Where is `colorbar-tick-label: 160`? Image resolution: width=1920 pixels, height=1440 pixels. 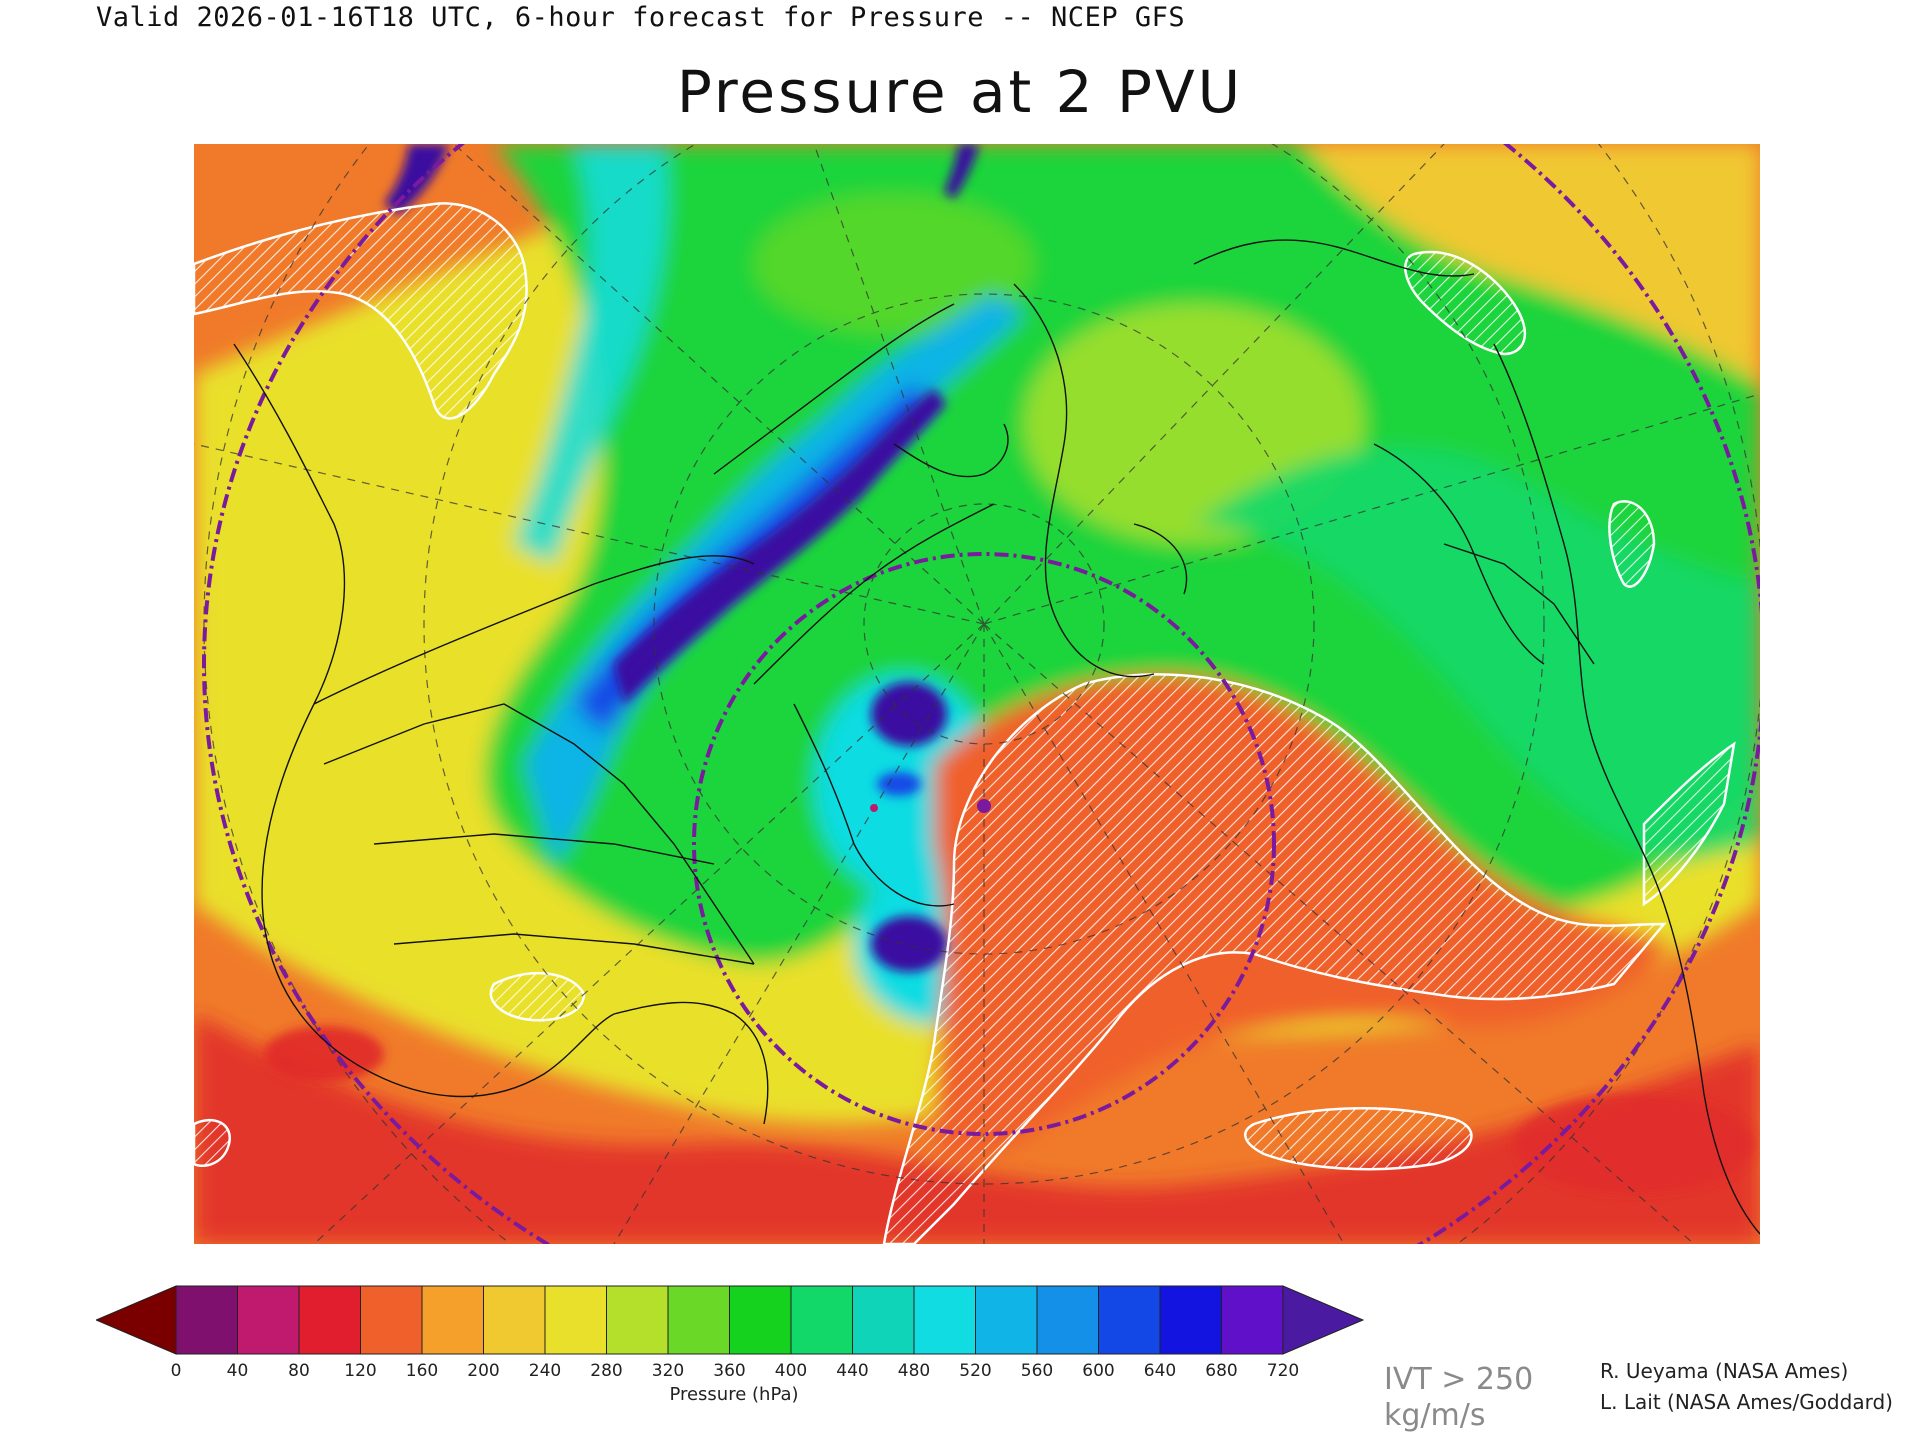 colorbar-tick-label: 160 is located at coordinates (422, 1371).